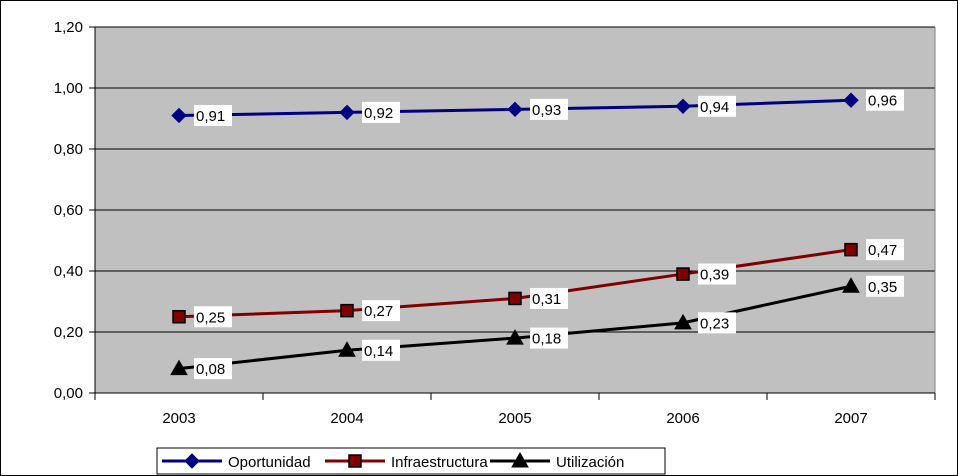 This screenshot has height=476, width=958. I want to click on x-tick-label: 2006, so click(682, 418).